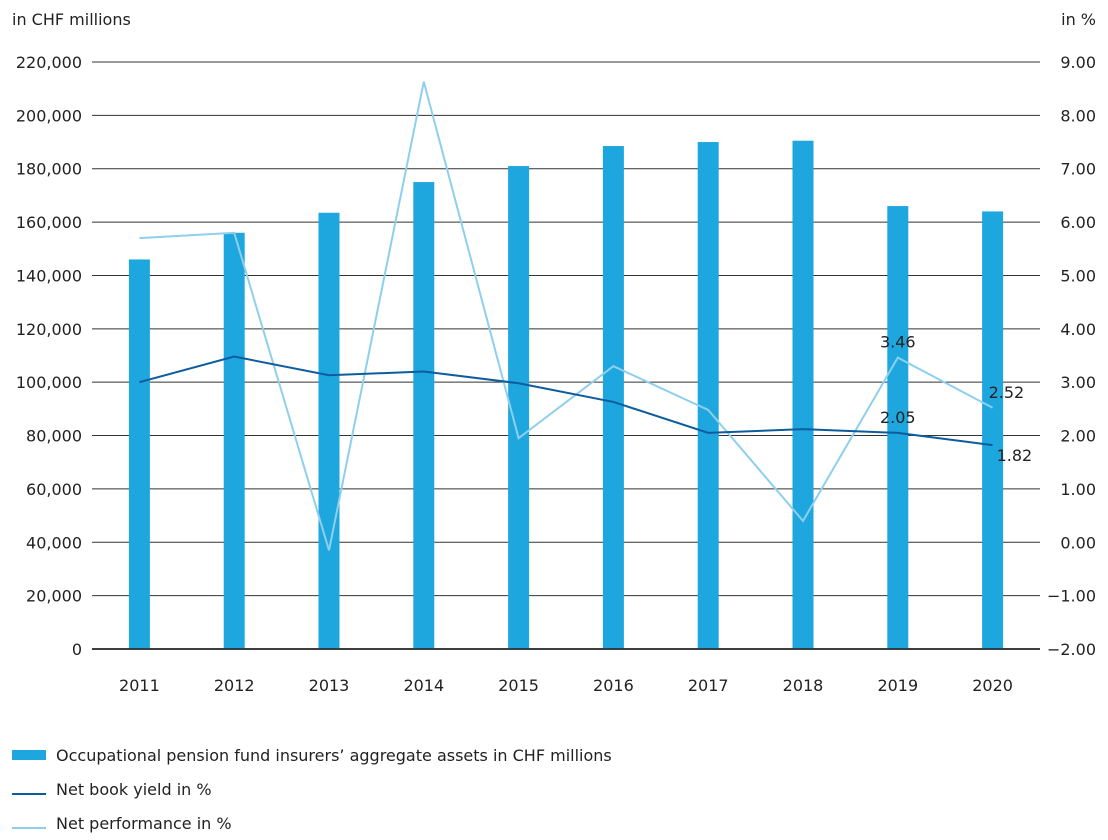  Describe the element at coordinates (29, 755) in the screenshot. I see `legend-swatch-assets` at that location.